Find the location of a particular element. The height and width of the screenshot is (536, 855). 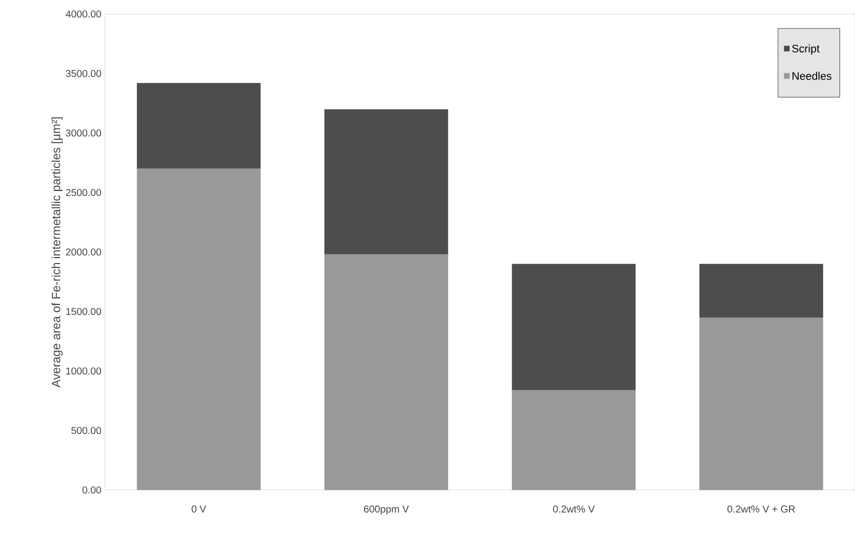

x-tick-label: 0.2wt% V is located at coordinates (574, 509).